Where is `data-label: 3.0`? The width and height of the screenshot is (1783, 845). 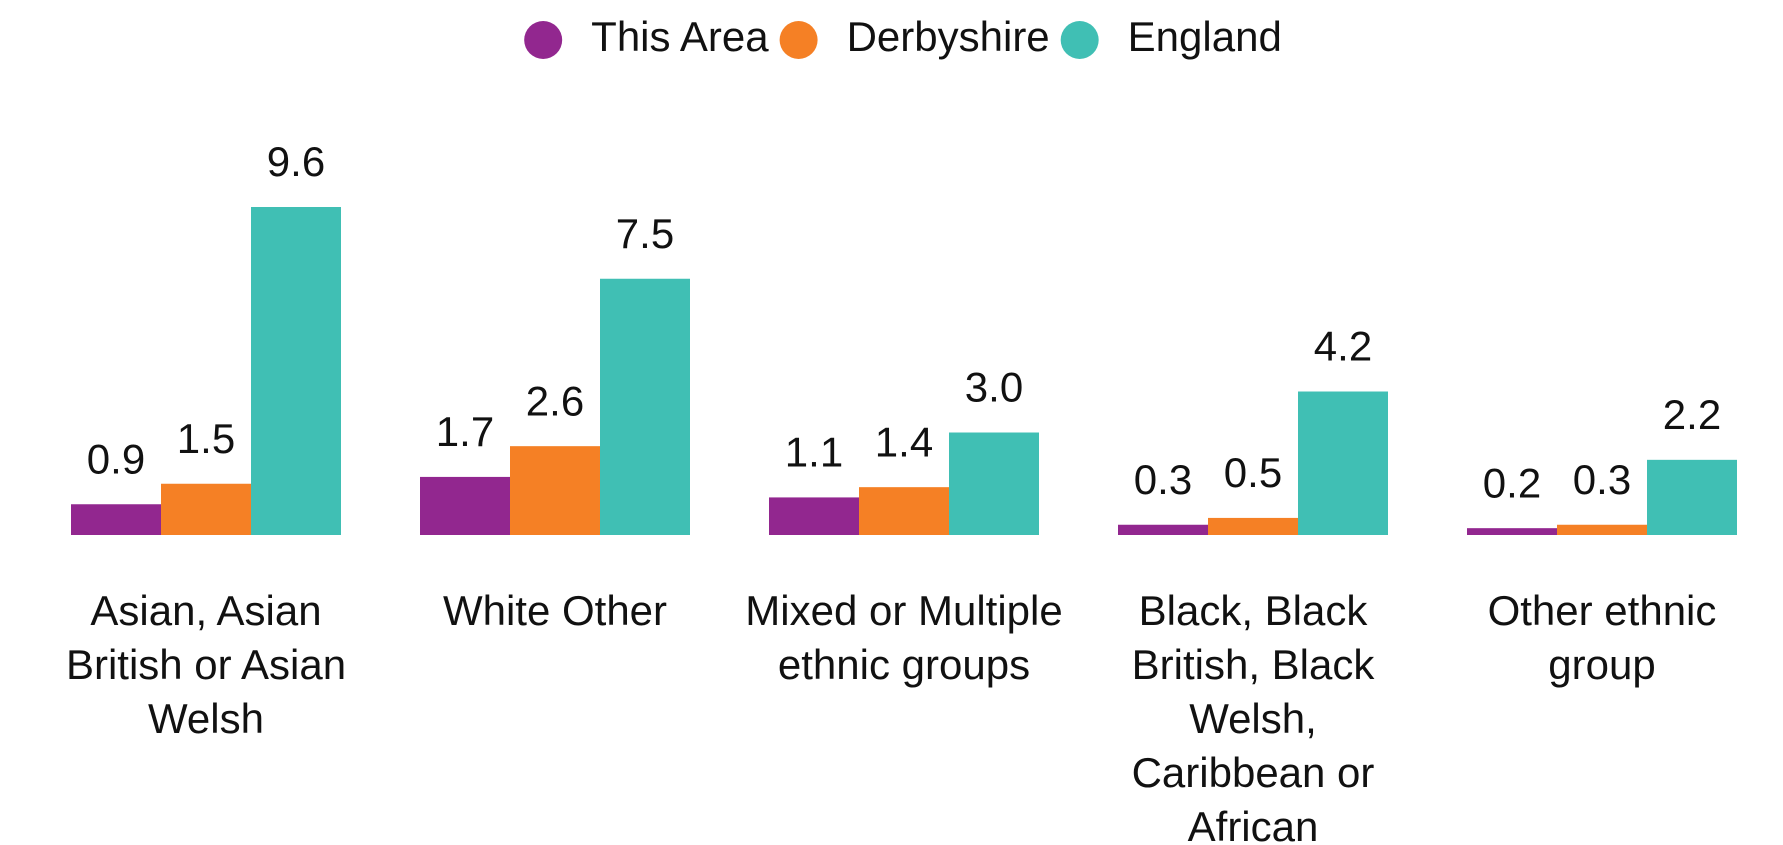
data-label: 3.0 is located at coordinates (994, 387).